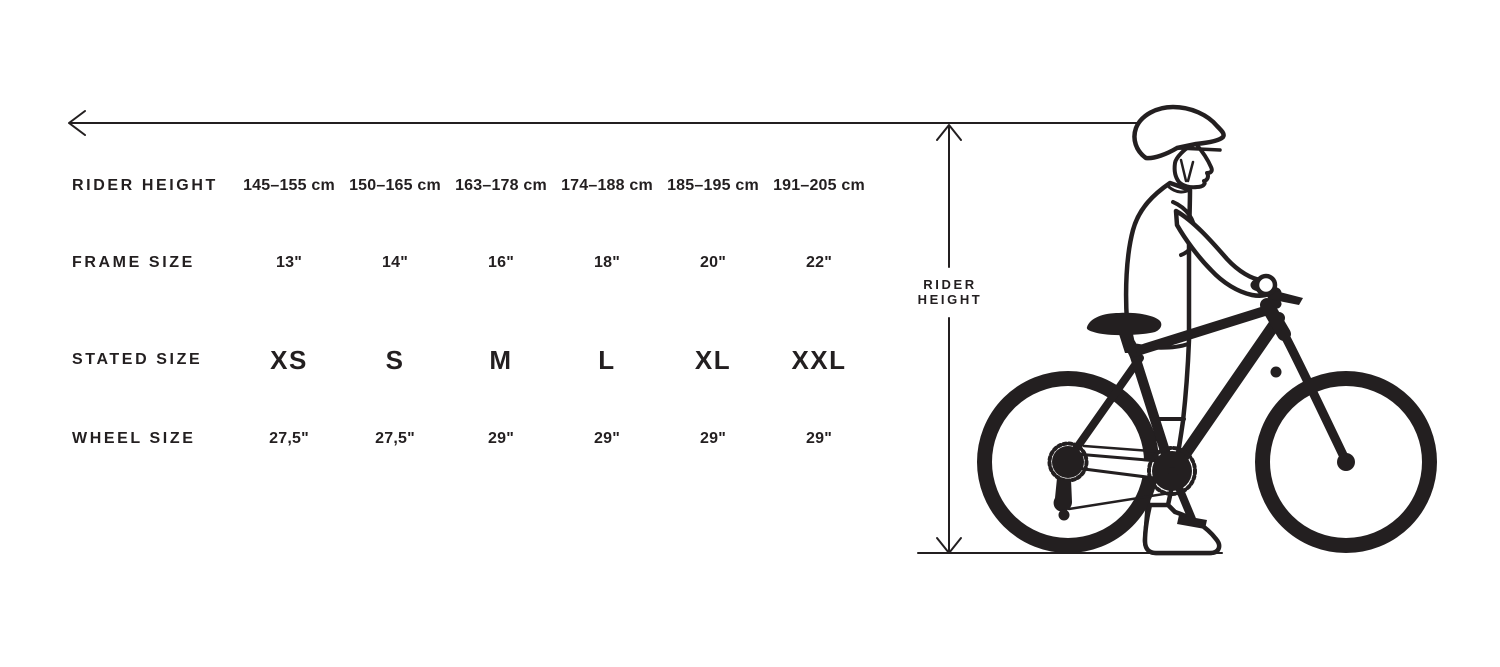  I want to click on rider-height-value: 191–205 cm, so click(819, 185).